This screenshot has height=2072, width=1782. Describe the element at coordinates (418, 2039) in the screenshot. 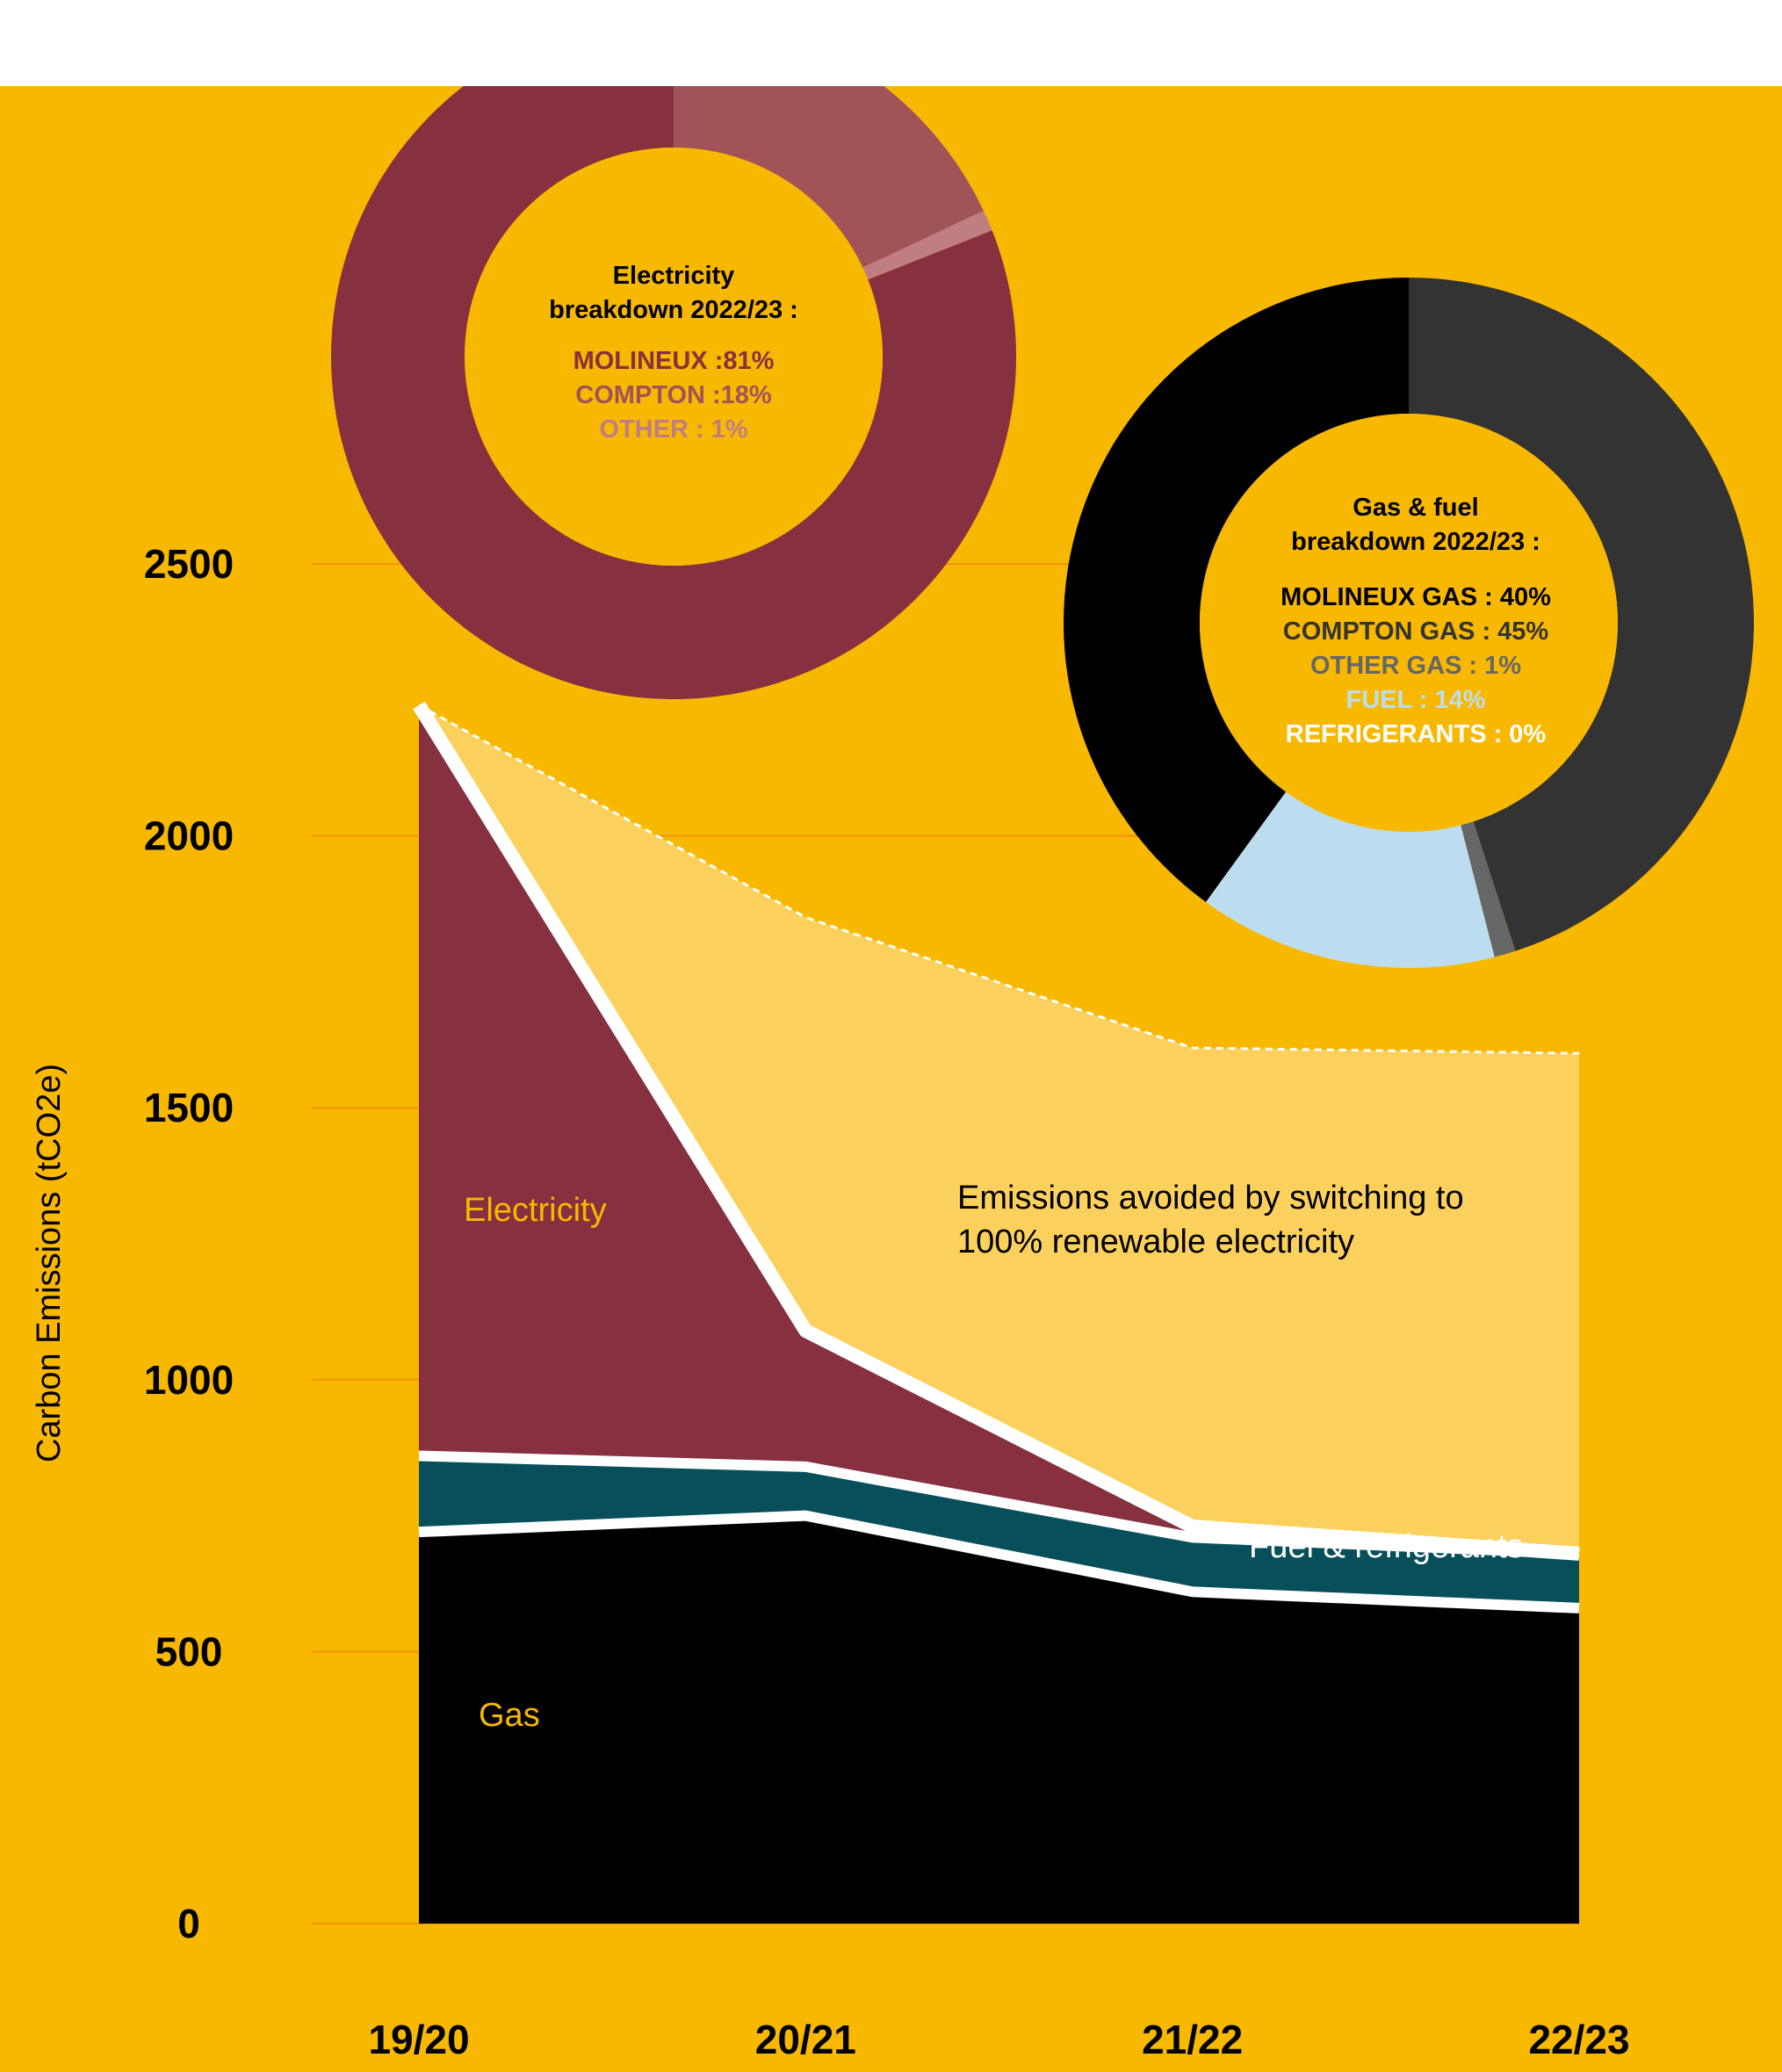

I see `x-tick-19-20: 19/20` at that location.